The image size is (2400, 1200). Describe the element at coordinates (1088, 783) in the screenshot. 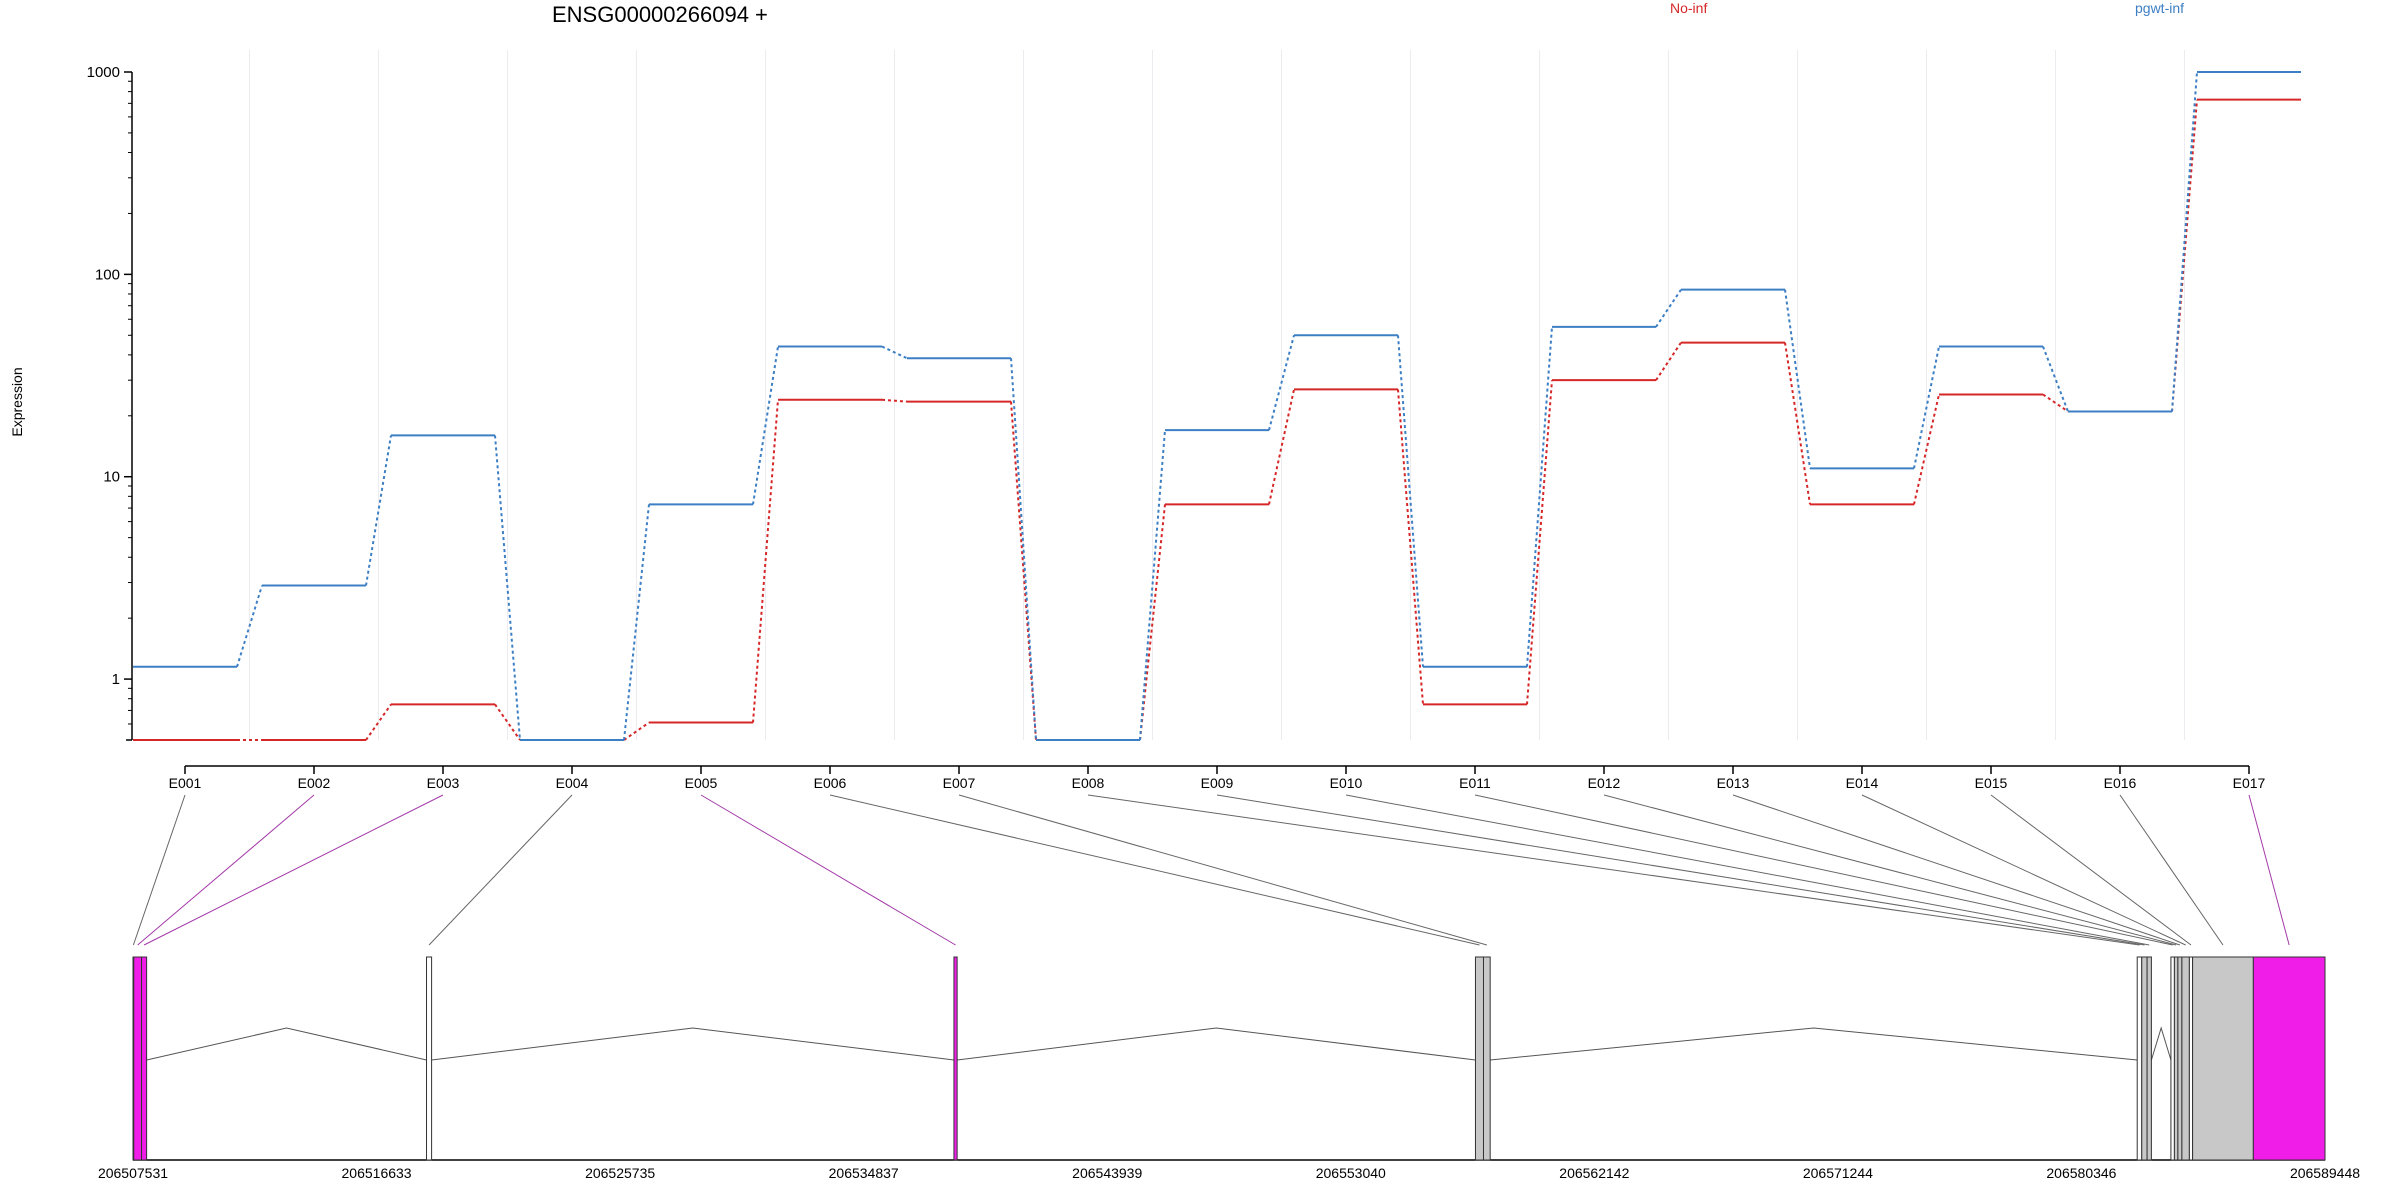

I see `x-tick-label: E008` at that location.